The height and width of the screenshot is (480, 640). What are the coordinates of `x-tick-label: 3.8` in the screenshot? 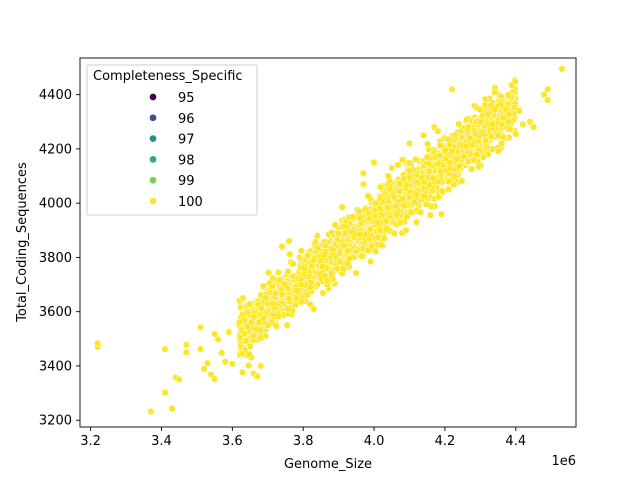 It's located at (303, 441).